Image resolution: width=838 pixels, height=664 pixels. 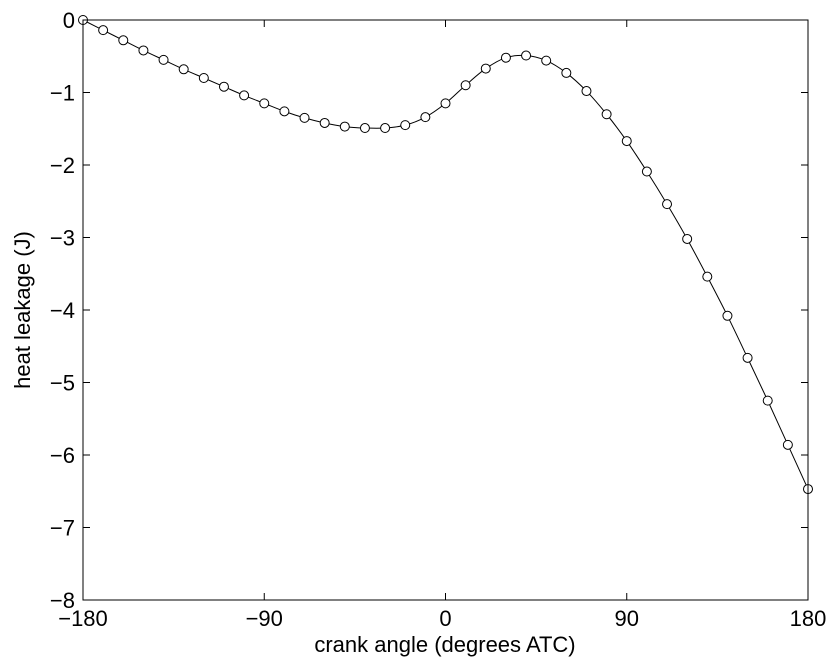 I want to click on y-tick-label: −4, so click(x=62, y=310).